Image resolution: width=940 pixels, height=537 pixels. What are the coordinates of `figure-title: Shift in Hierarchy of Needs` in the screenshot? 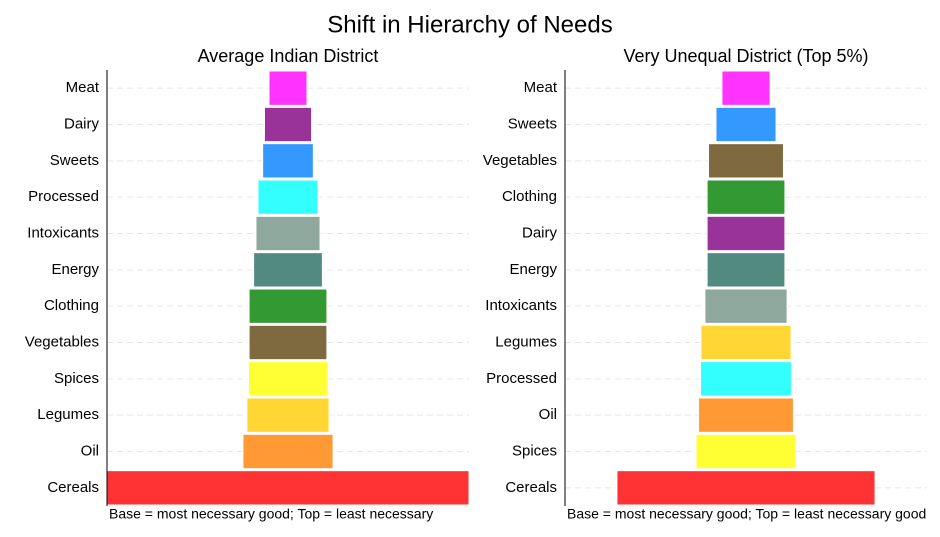 It's located at (469, 24).